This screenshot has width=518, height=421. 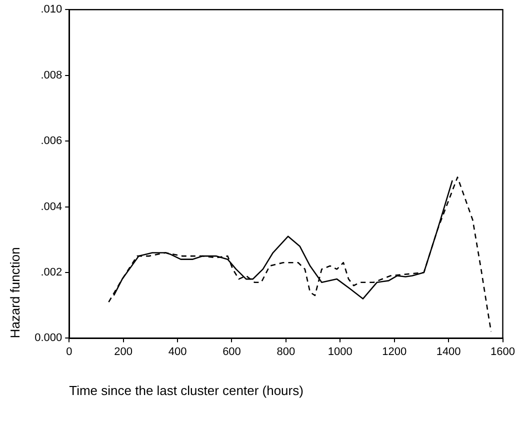 I want to click on x-tick-label: 1000, so click(x=340, y=352).